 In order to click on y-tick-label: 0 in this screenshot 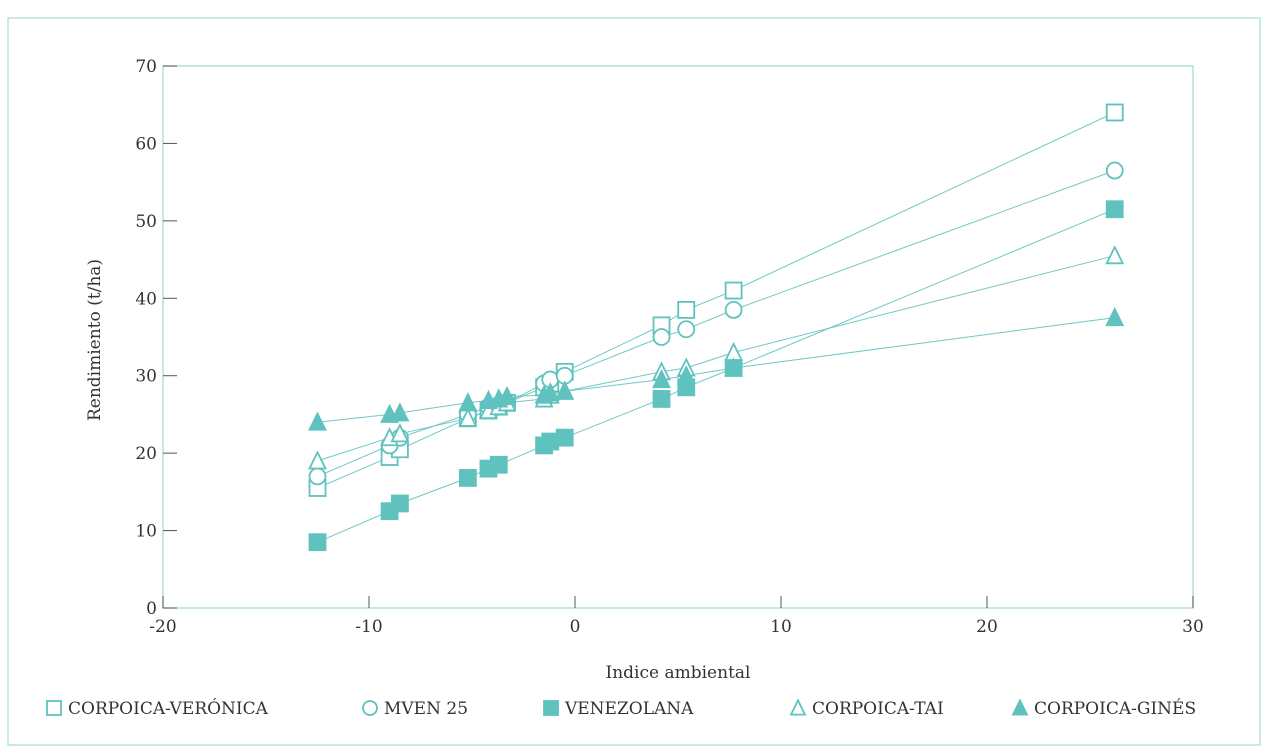, I will do `click(151, 609)`.